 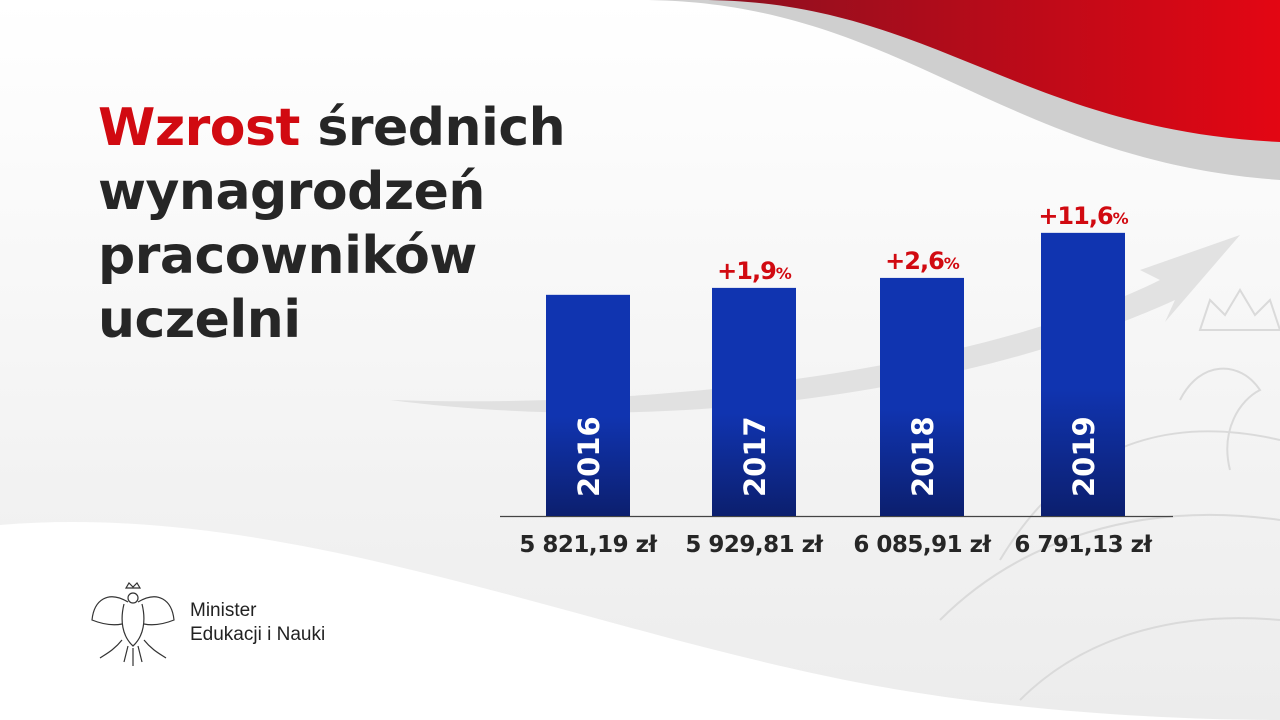 What do you see at coordinates (588, 405) in the screenshot?
I see `bar-2016` at bounding box center [588, 405].